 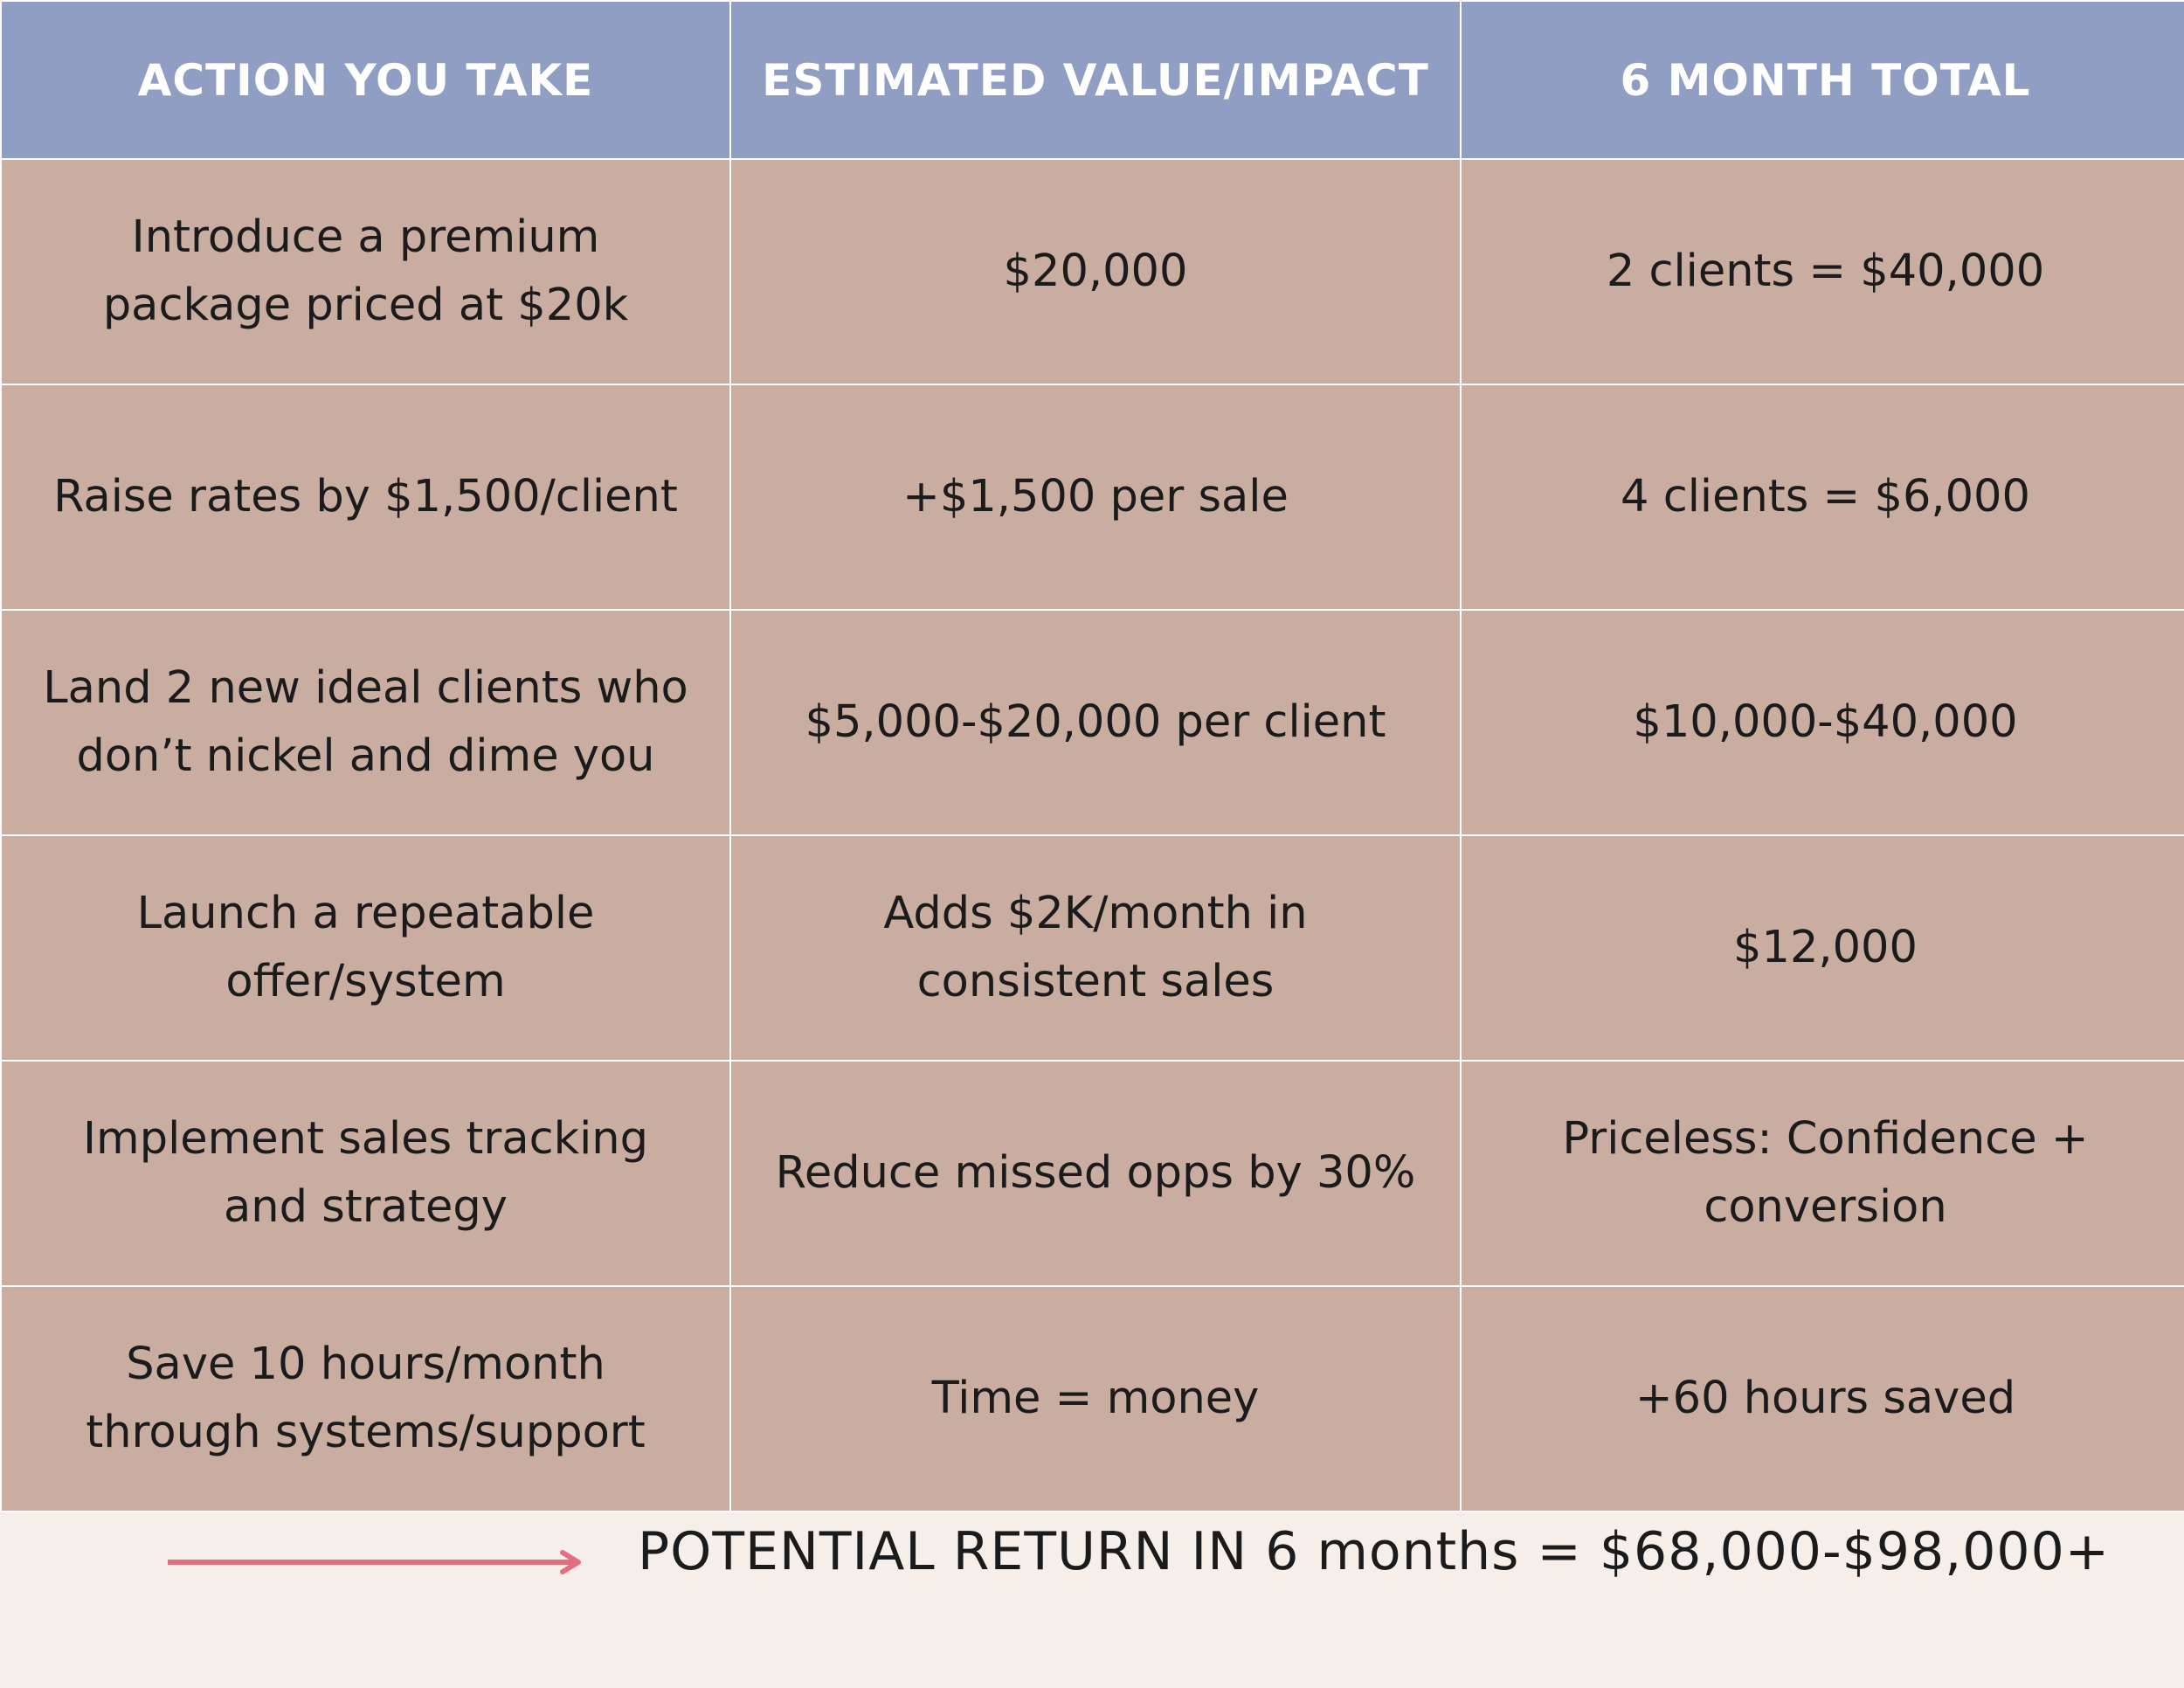 What do you see at coordinates (1095, 1173) in the screenshot?
I see `row-5-value: Reduce missed opps by 30%` at bounding box center [1095, 1173].